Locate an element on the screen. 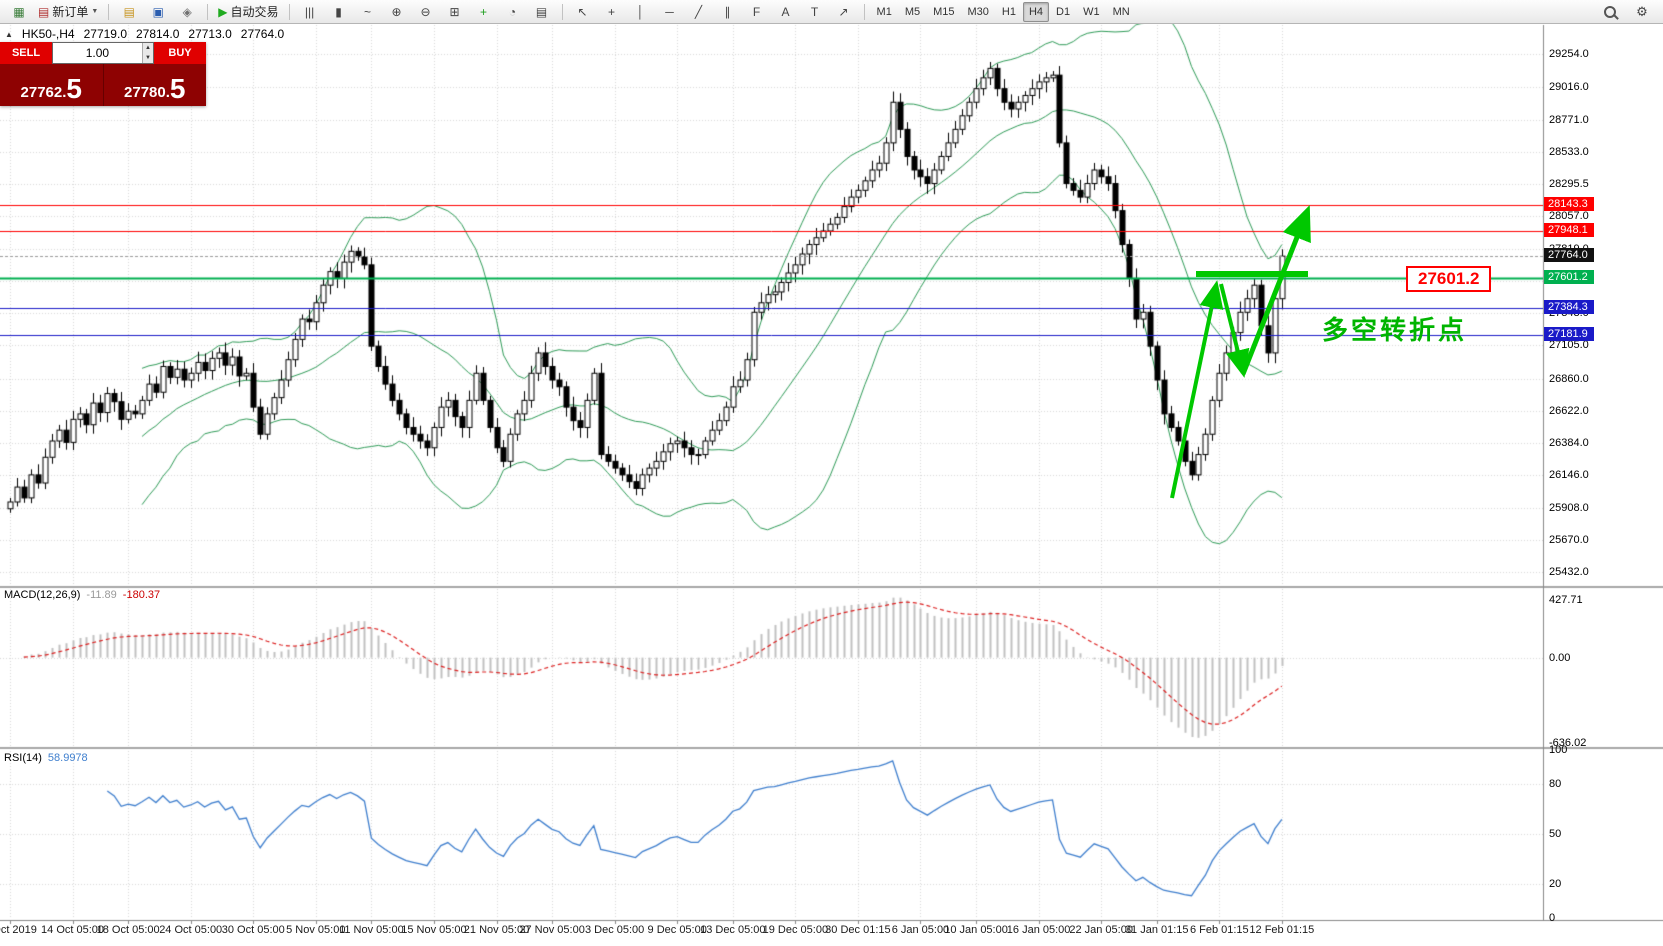 Image resolution: width=1663 pixels, height=946 pixels. time-tick-label: 10 Jan 05:00 is located at coordinates (976, 930).